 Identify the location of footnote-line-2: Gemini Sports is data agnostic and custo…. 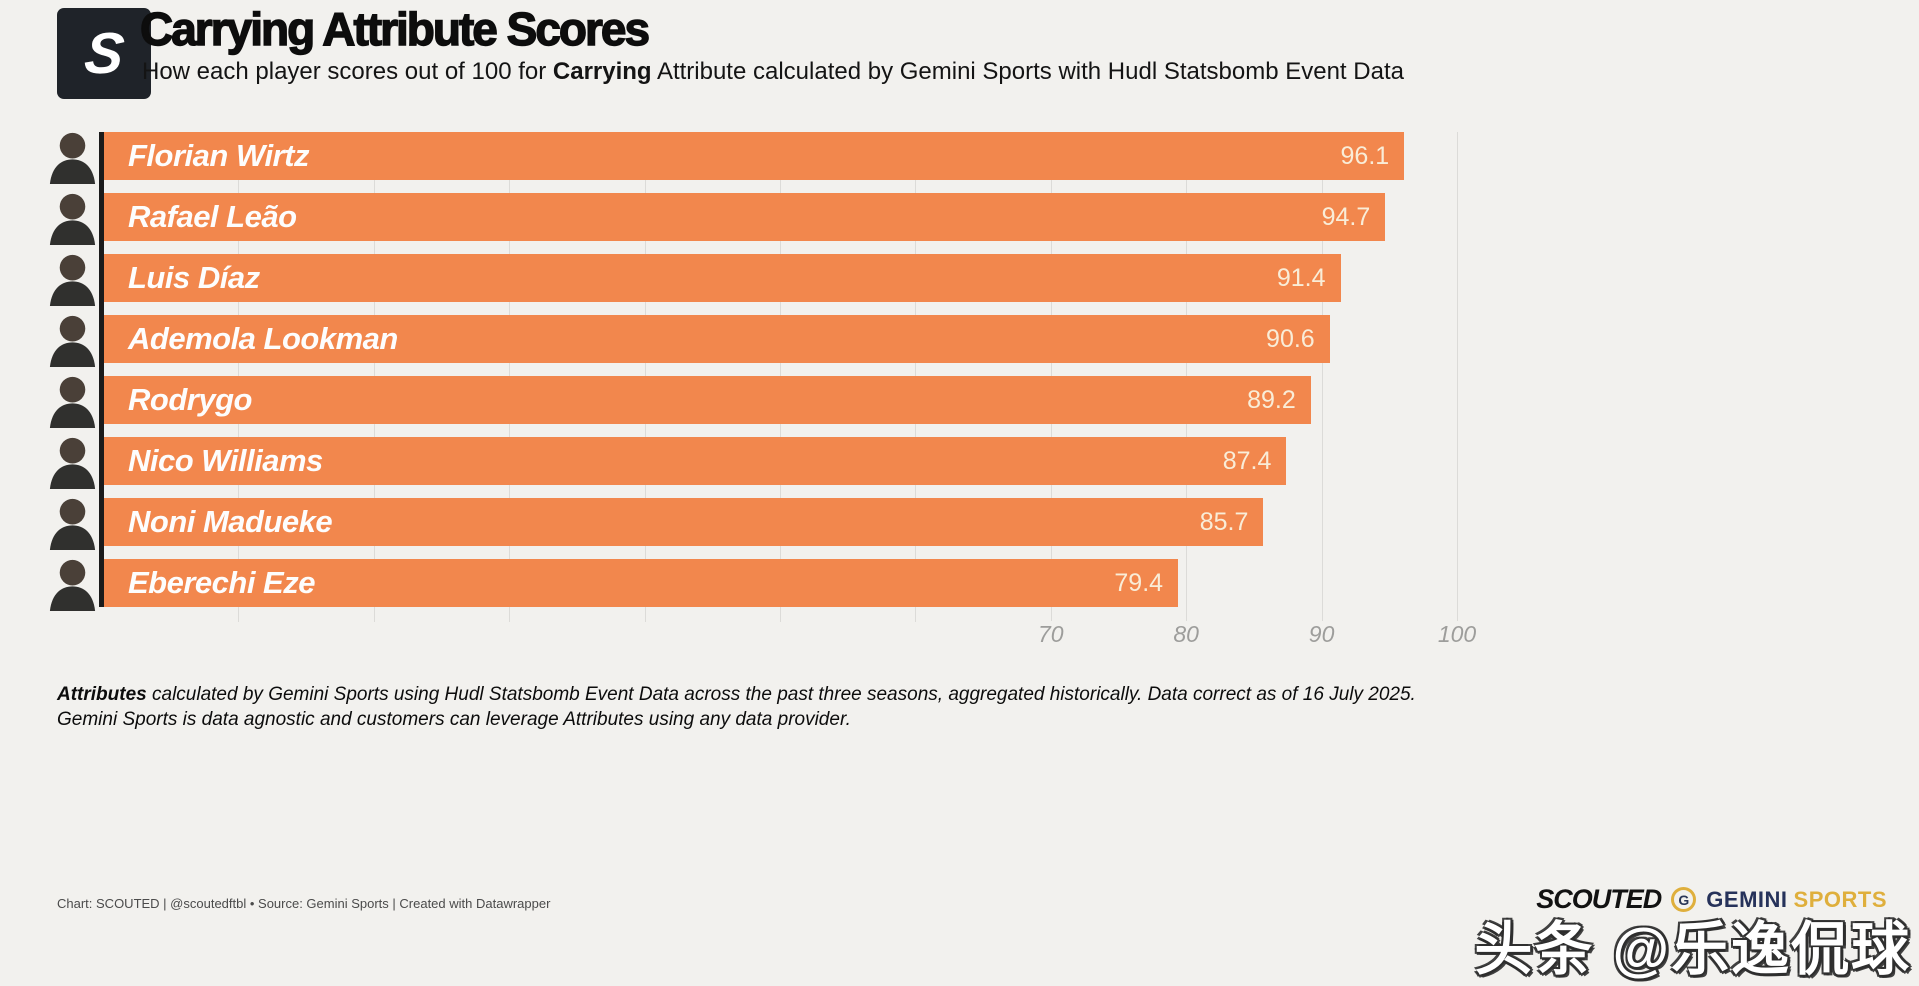
(454, 719).